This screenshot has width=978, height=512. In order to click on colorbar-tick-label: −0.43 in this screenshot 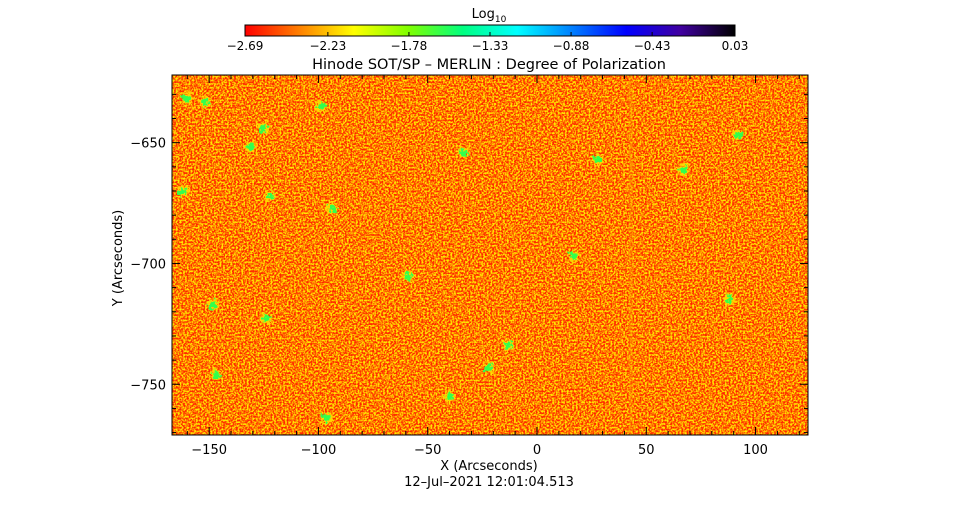, I will do `click(652, 46)`.